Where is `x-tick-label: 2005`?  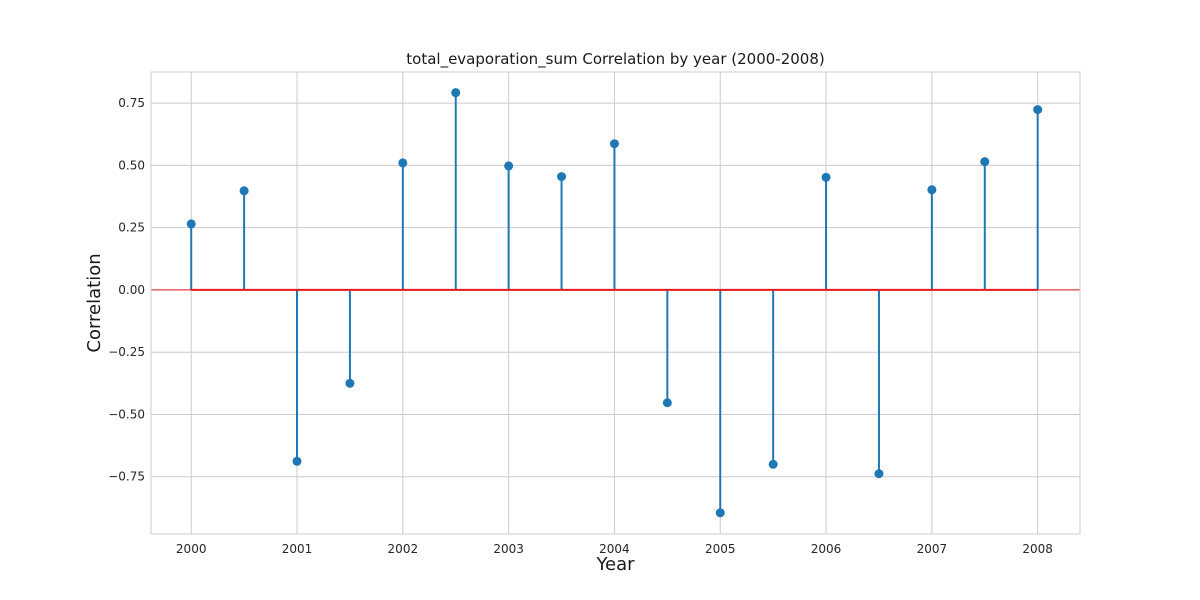
x-tick-label: 2005 is located at coordinates (720, 549).